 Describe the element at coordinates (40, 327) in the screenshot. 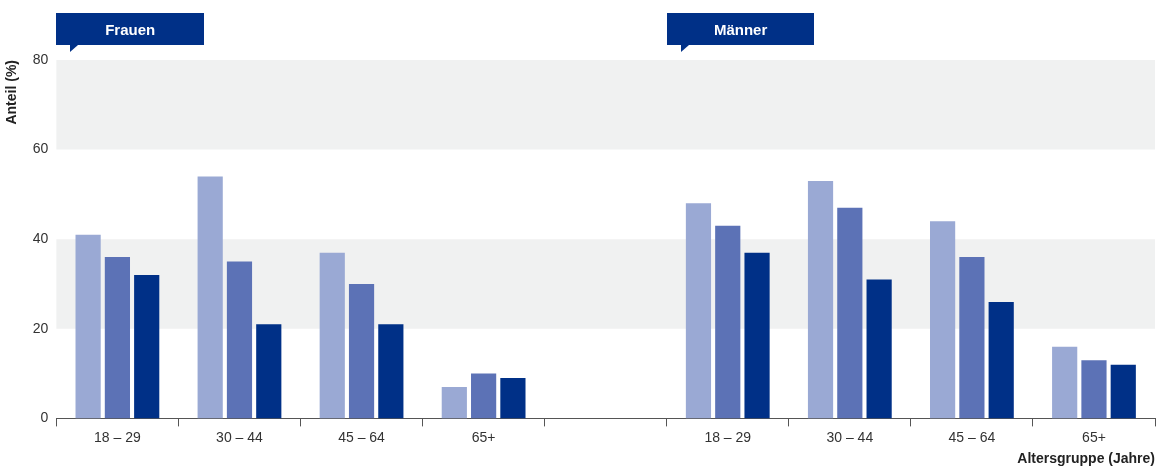

I see `y-tick-label: 20` at that location.